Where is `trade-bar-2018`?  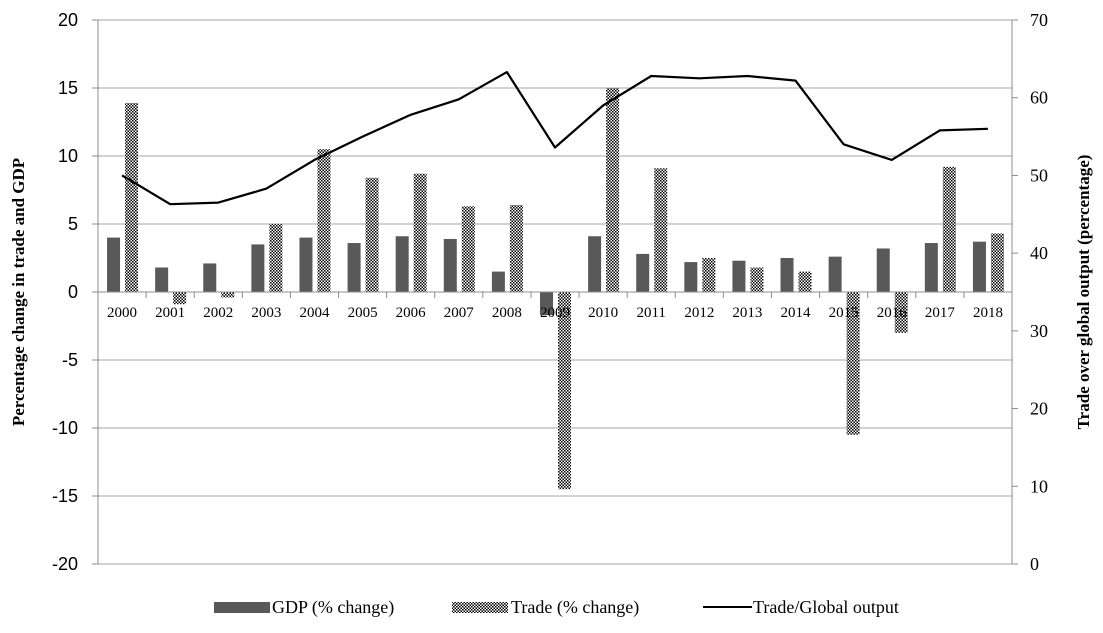
trade-bar-2018 is located at coordinates (997, 262).